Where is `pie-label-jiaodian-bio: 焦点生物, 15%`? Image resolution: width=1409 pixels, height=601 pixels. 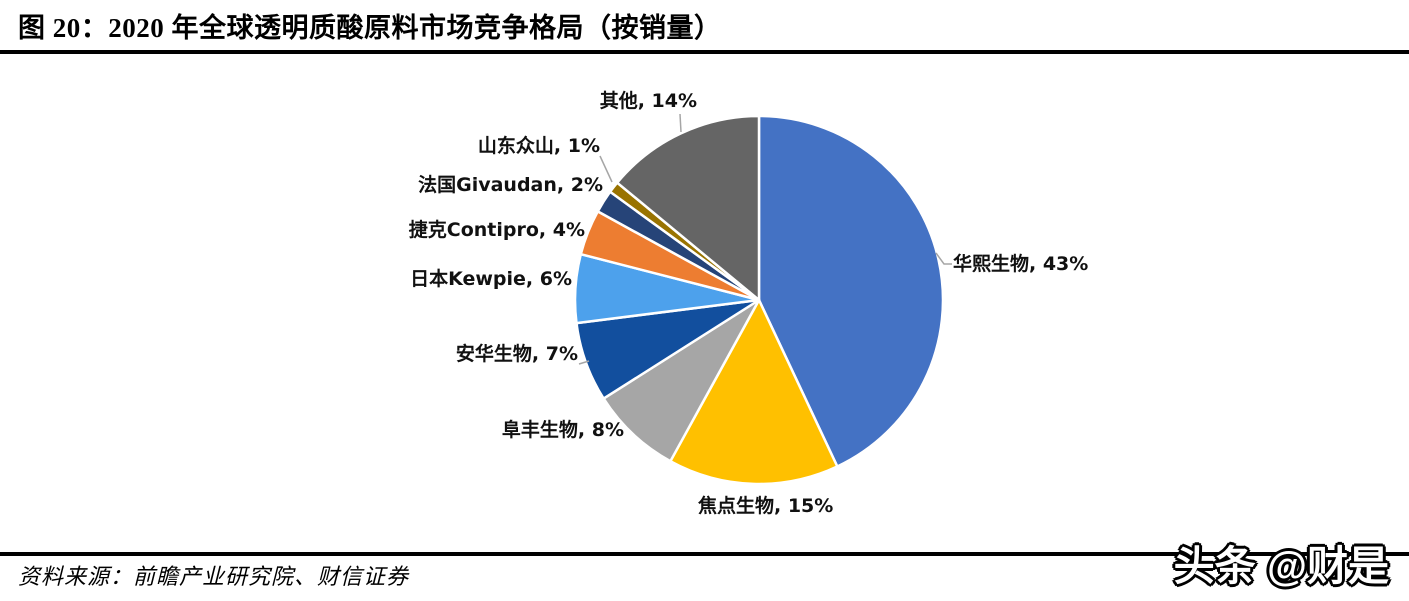 pie-label-jiaodian-bio: 焦点生物, 15% is located at coordinates (766, 506).